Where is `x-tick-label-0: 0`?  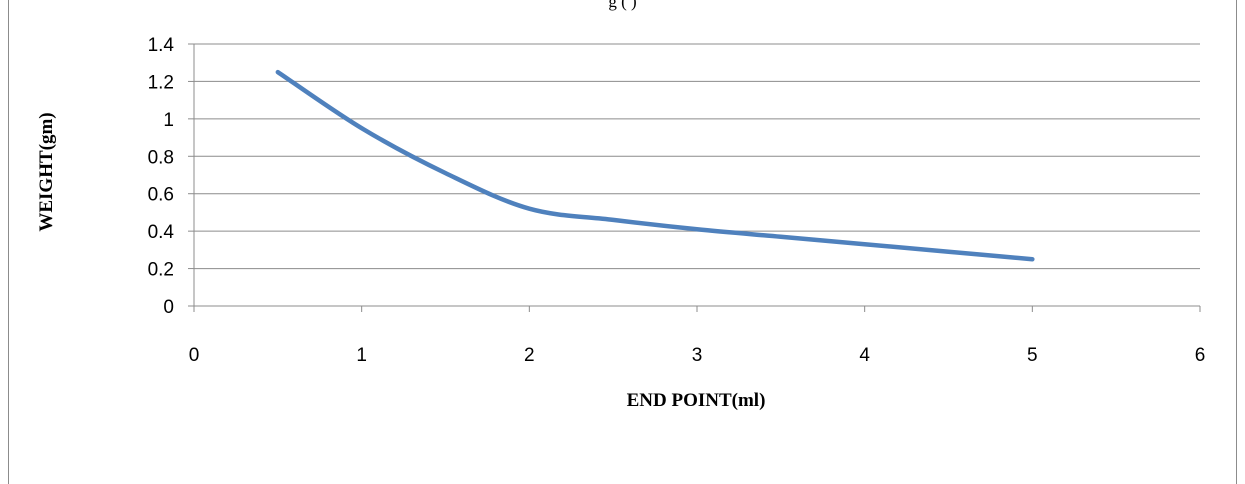 x-tick-label-0: 0 is located at coordinates (194, 355).